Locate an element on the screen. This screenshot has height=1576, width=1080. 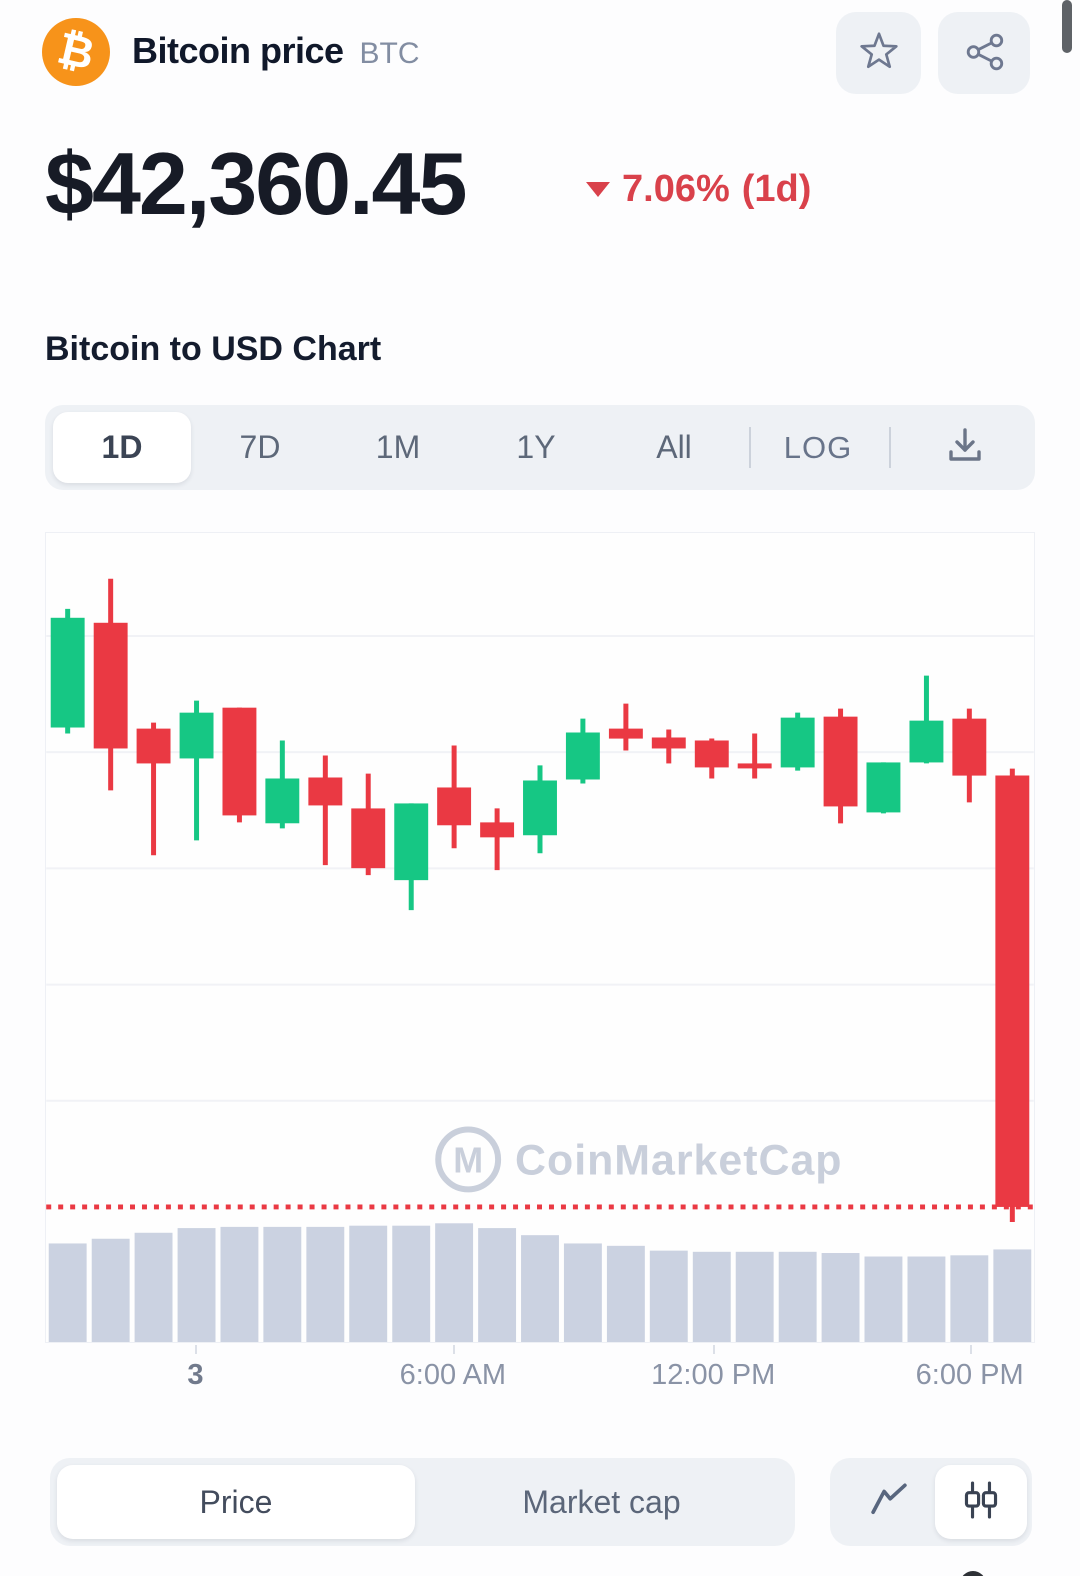
current-price: $42,360.45 is located at coordinates (256, 183).